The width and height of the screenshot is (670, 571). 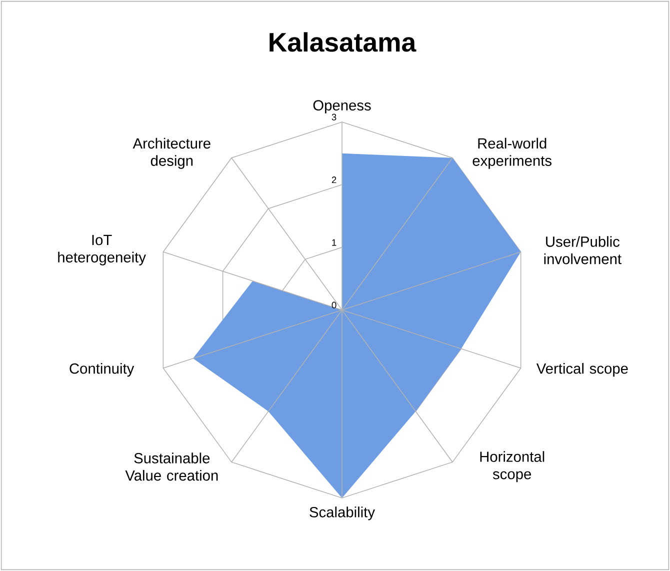 What do you see at coordinates (583, 250) in the screenshot?
I see `spoke-label: User/Public involvement` at bounding box center [583, 250].